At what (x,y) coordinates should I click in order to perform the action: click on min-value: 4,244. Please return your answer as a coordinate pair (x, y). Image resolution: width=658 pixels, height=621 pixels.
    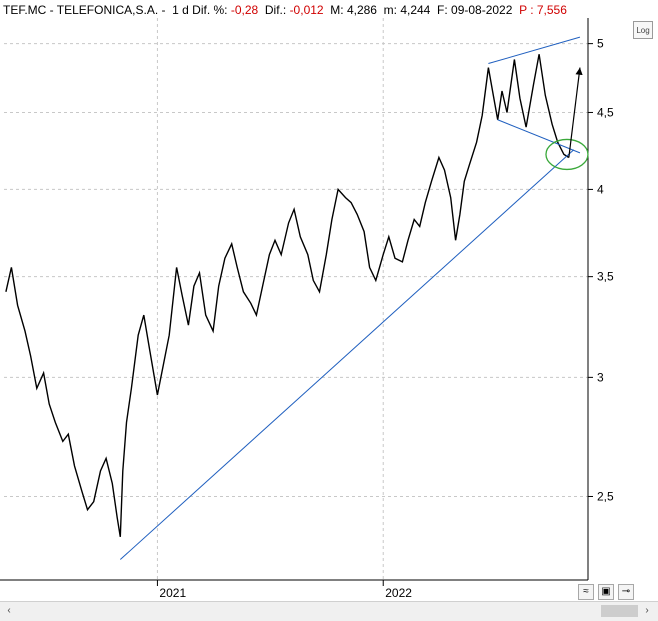
    Looking at the image, I should click on (415, 10).